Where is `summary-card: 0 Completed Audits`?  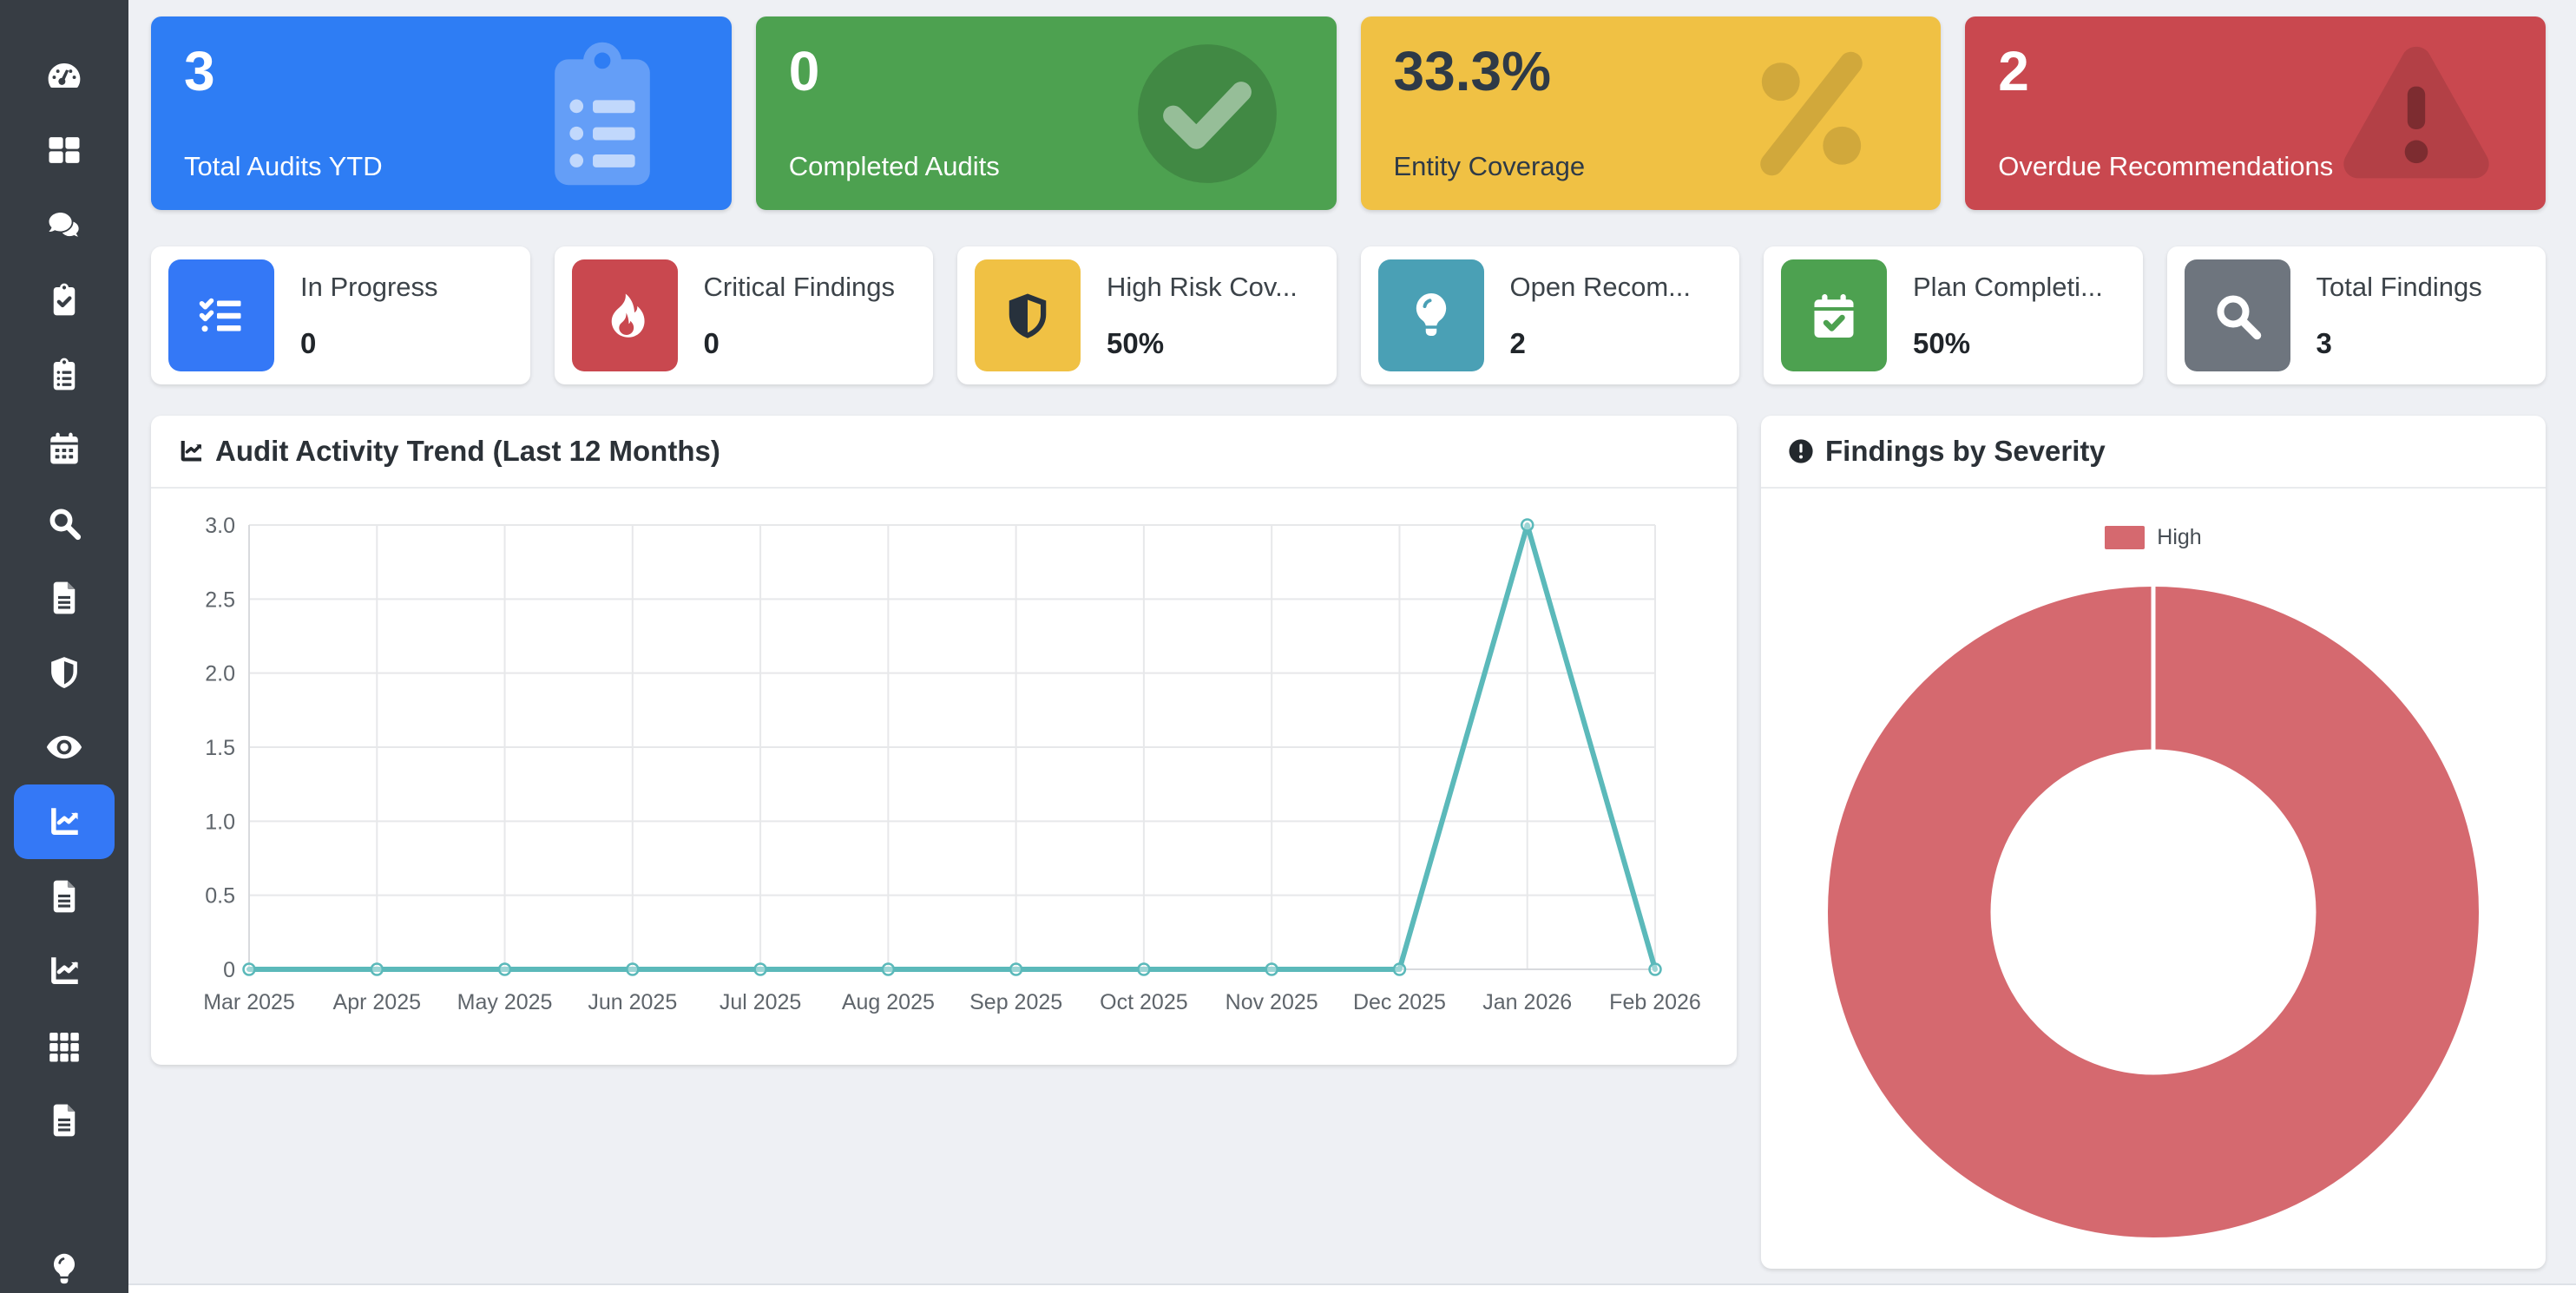 summary-card: 0 Completed Audits is located at coordinates (1046, 113).